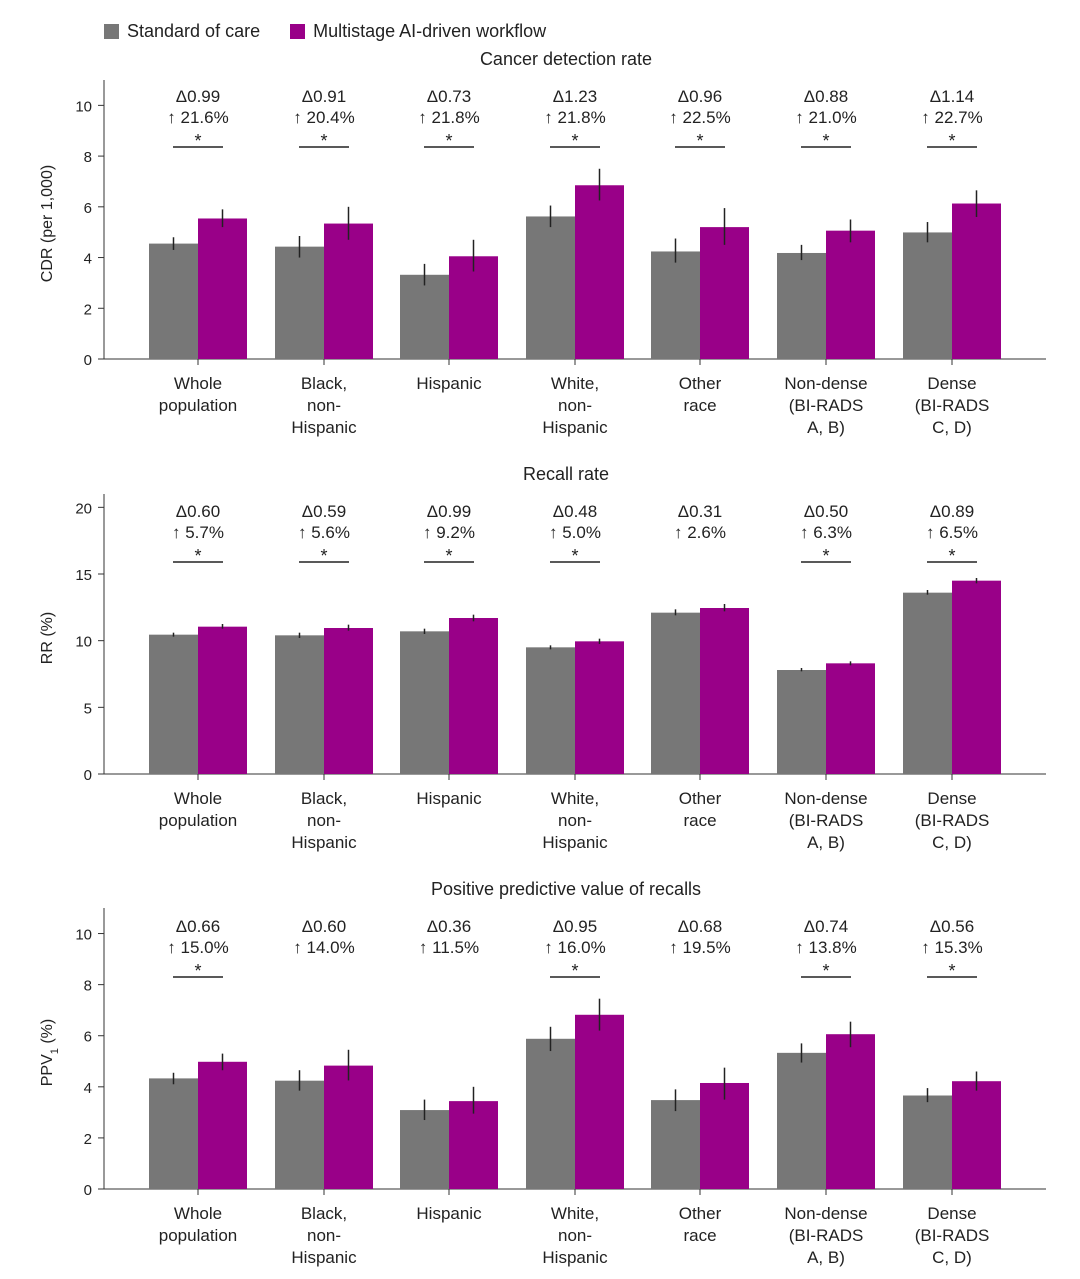  I want to click on annotation-delta: Δ0.68, so click(700, 926).